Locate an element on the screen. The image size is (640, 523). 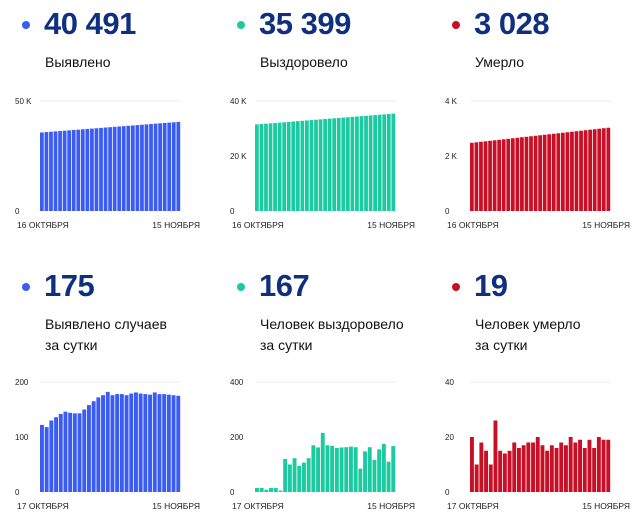
y-tick-label: 400 is located at coordinates (237, 382).